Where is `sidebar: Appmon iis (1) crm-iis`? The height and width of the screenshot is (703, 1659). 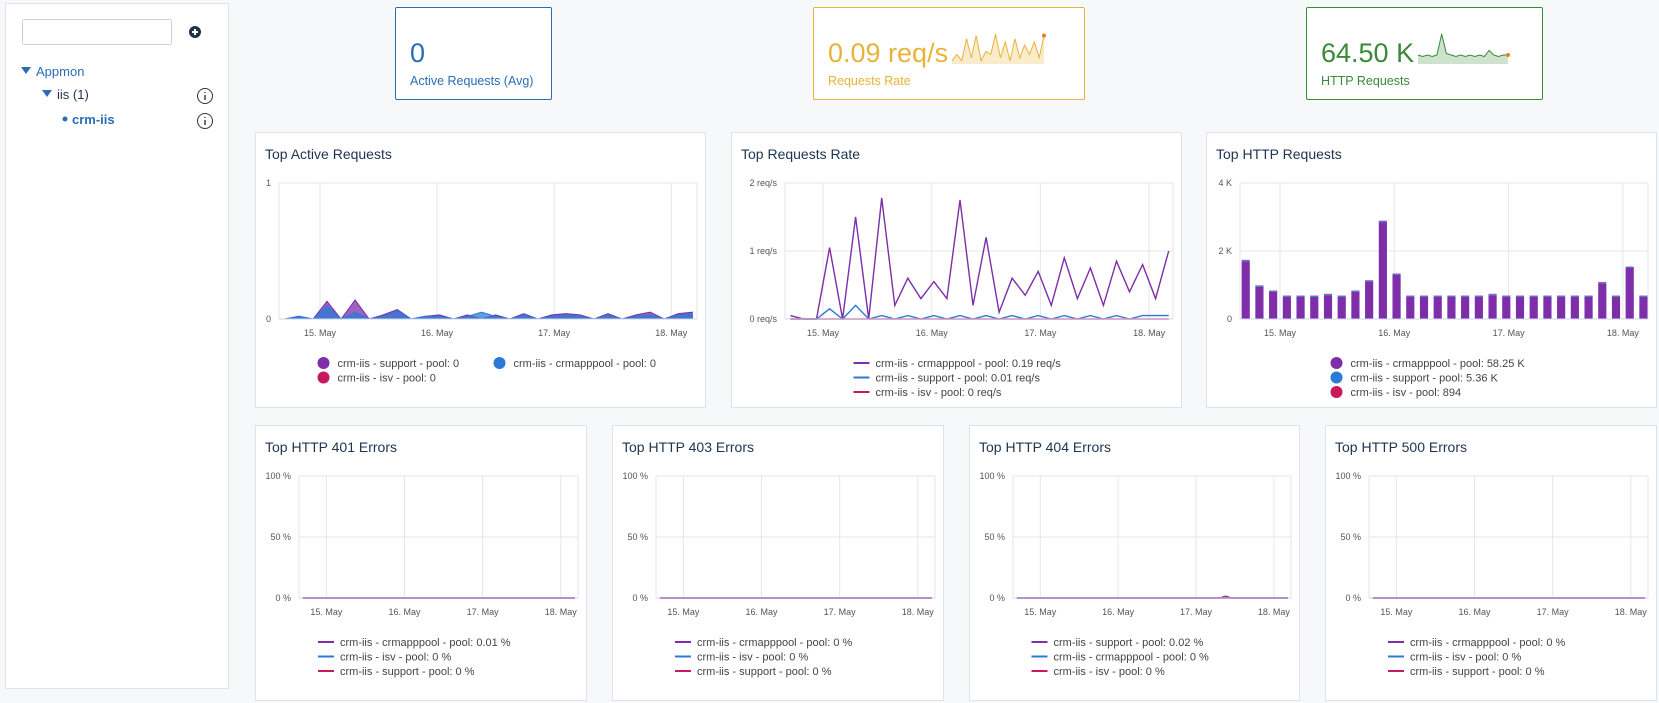
sidebar: Appmon iis (1) crm-iis is located at coordinates (117, 346).